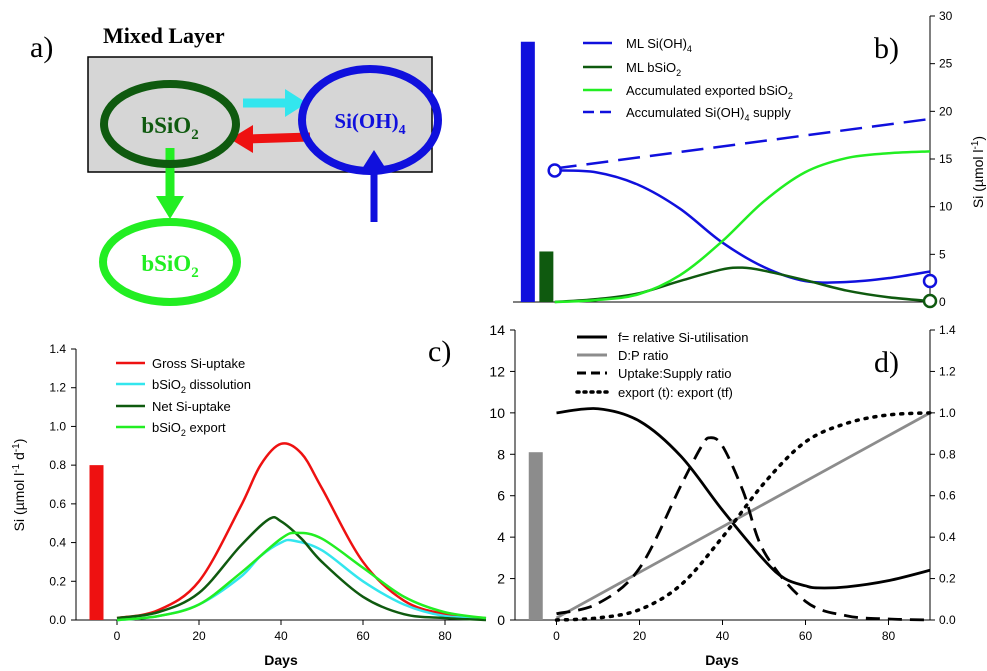  I want to click on y-tick-label: 20, so click(946, 111).